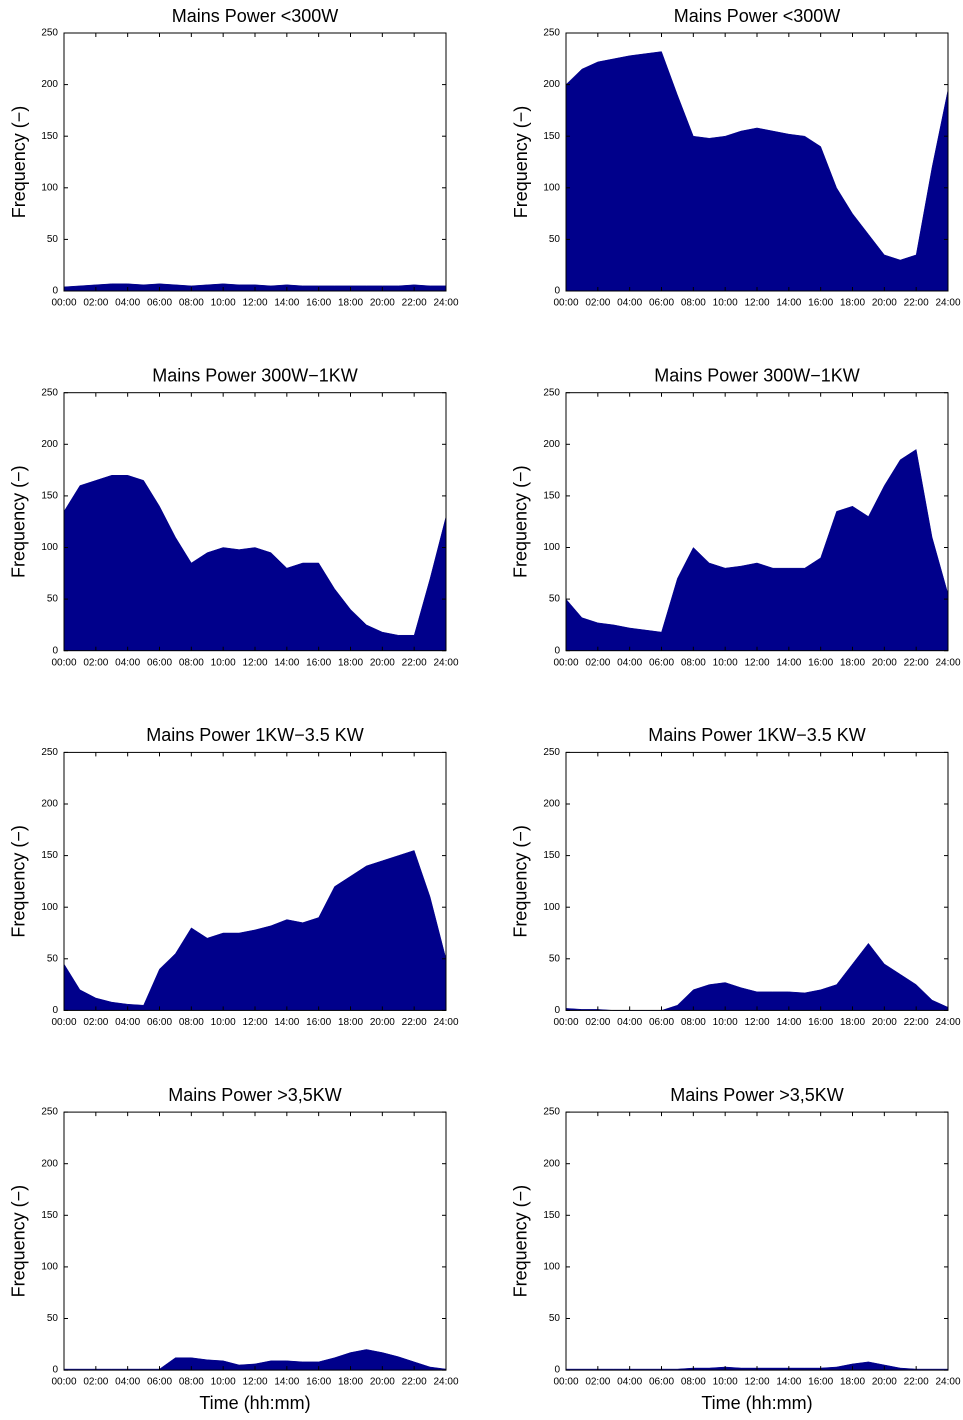 The width and height of the screenshot is (963, 1420). What do you see at coordinates (757, 976) in the screenshot?
I see `area` at bounding box center [757, 976].